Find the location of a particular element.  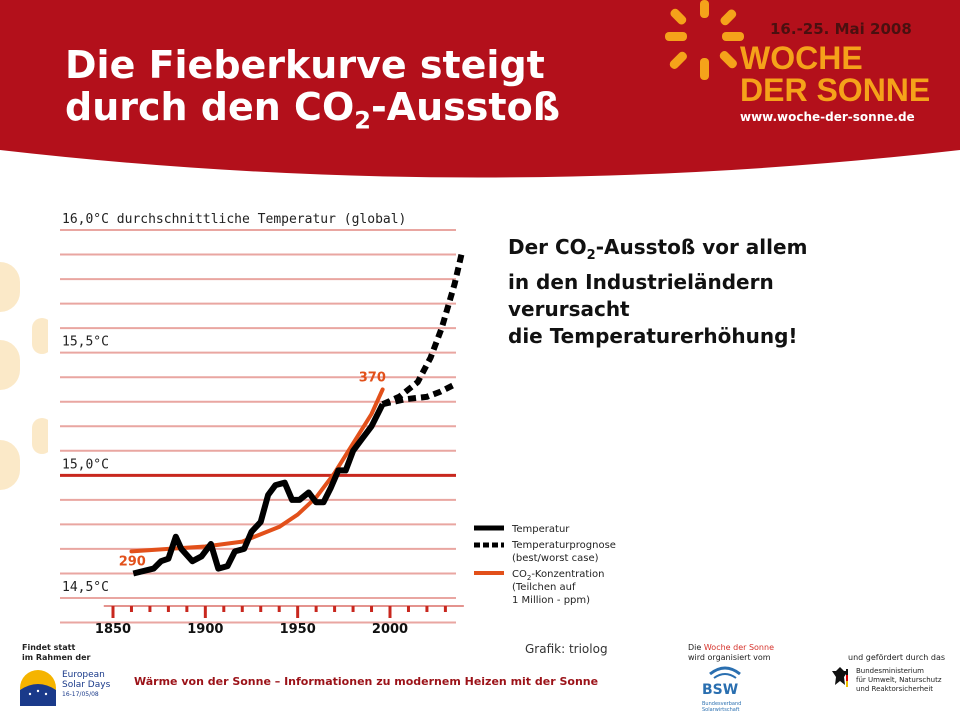

chart-axis is located at coordinates (283, 611).